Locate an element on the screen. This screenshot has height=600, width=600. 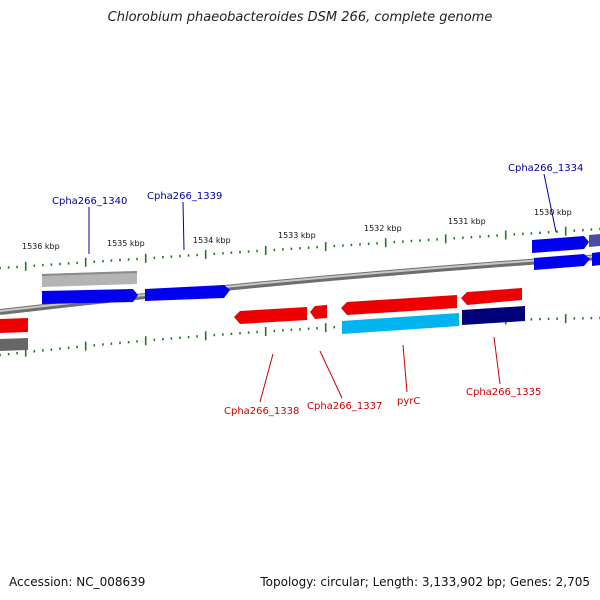
scale-label: 1530 kbp is located at coordinates (553, 212).